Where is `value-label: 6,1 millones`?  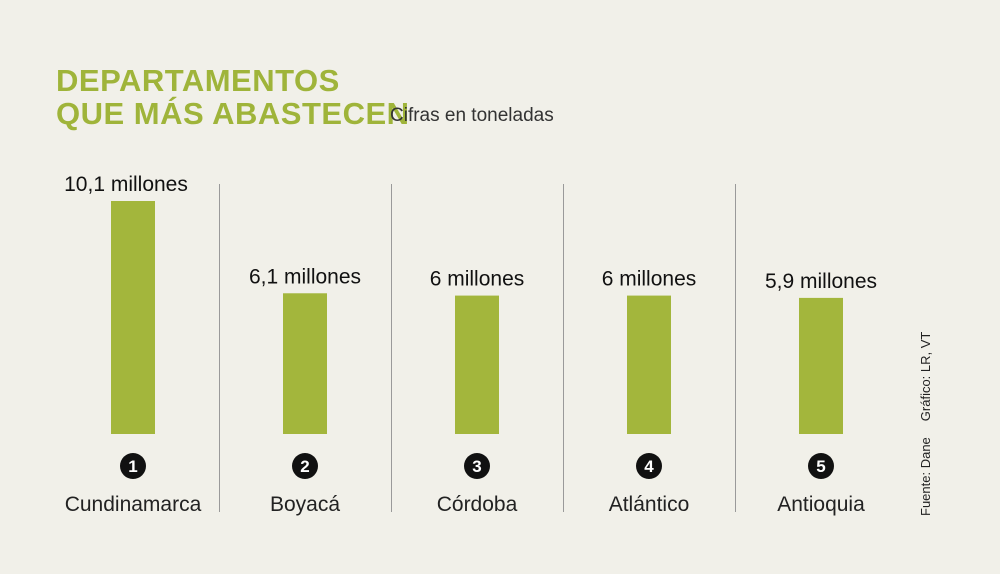 value-label: 6,1 millones is located at coordinates (305, 276).